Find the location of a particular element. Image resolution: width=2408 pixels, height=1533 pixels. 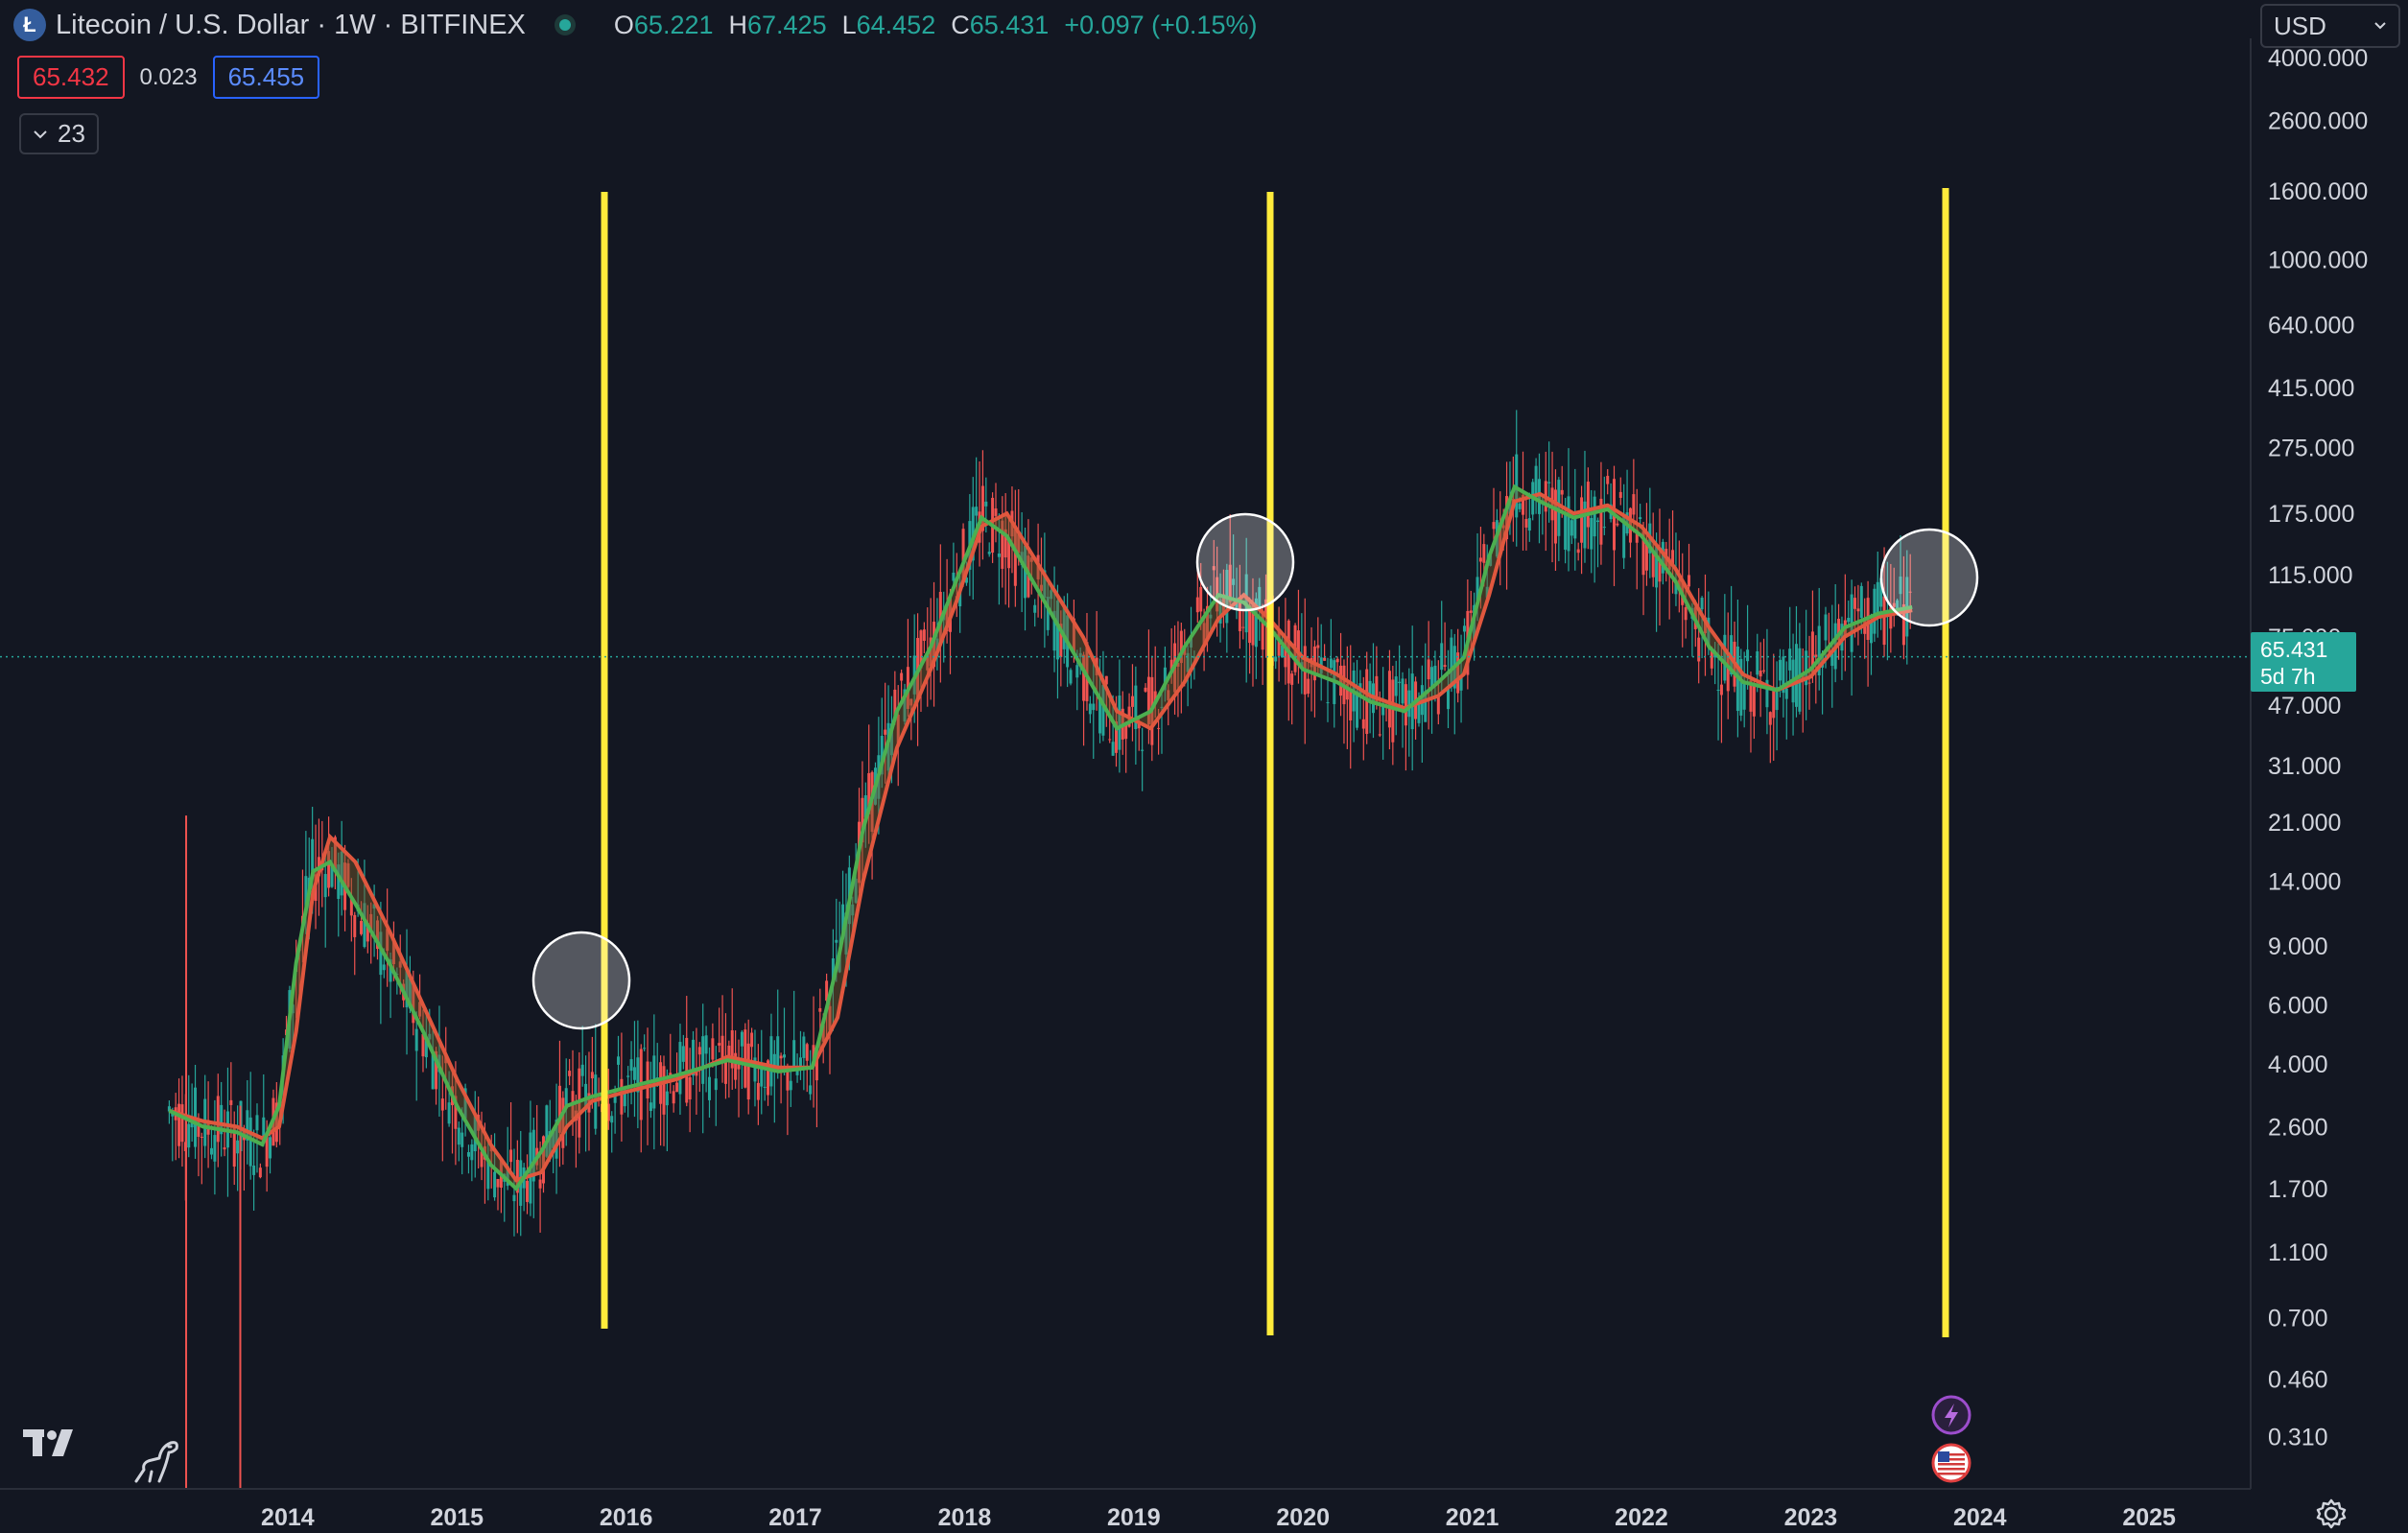

sell-button: 65.432 is located at coordinates (71, 77).